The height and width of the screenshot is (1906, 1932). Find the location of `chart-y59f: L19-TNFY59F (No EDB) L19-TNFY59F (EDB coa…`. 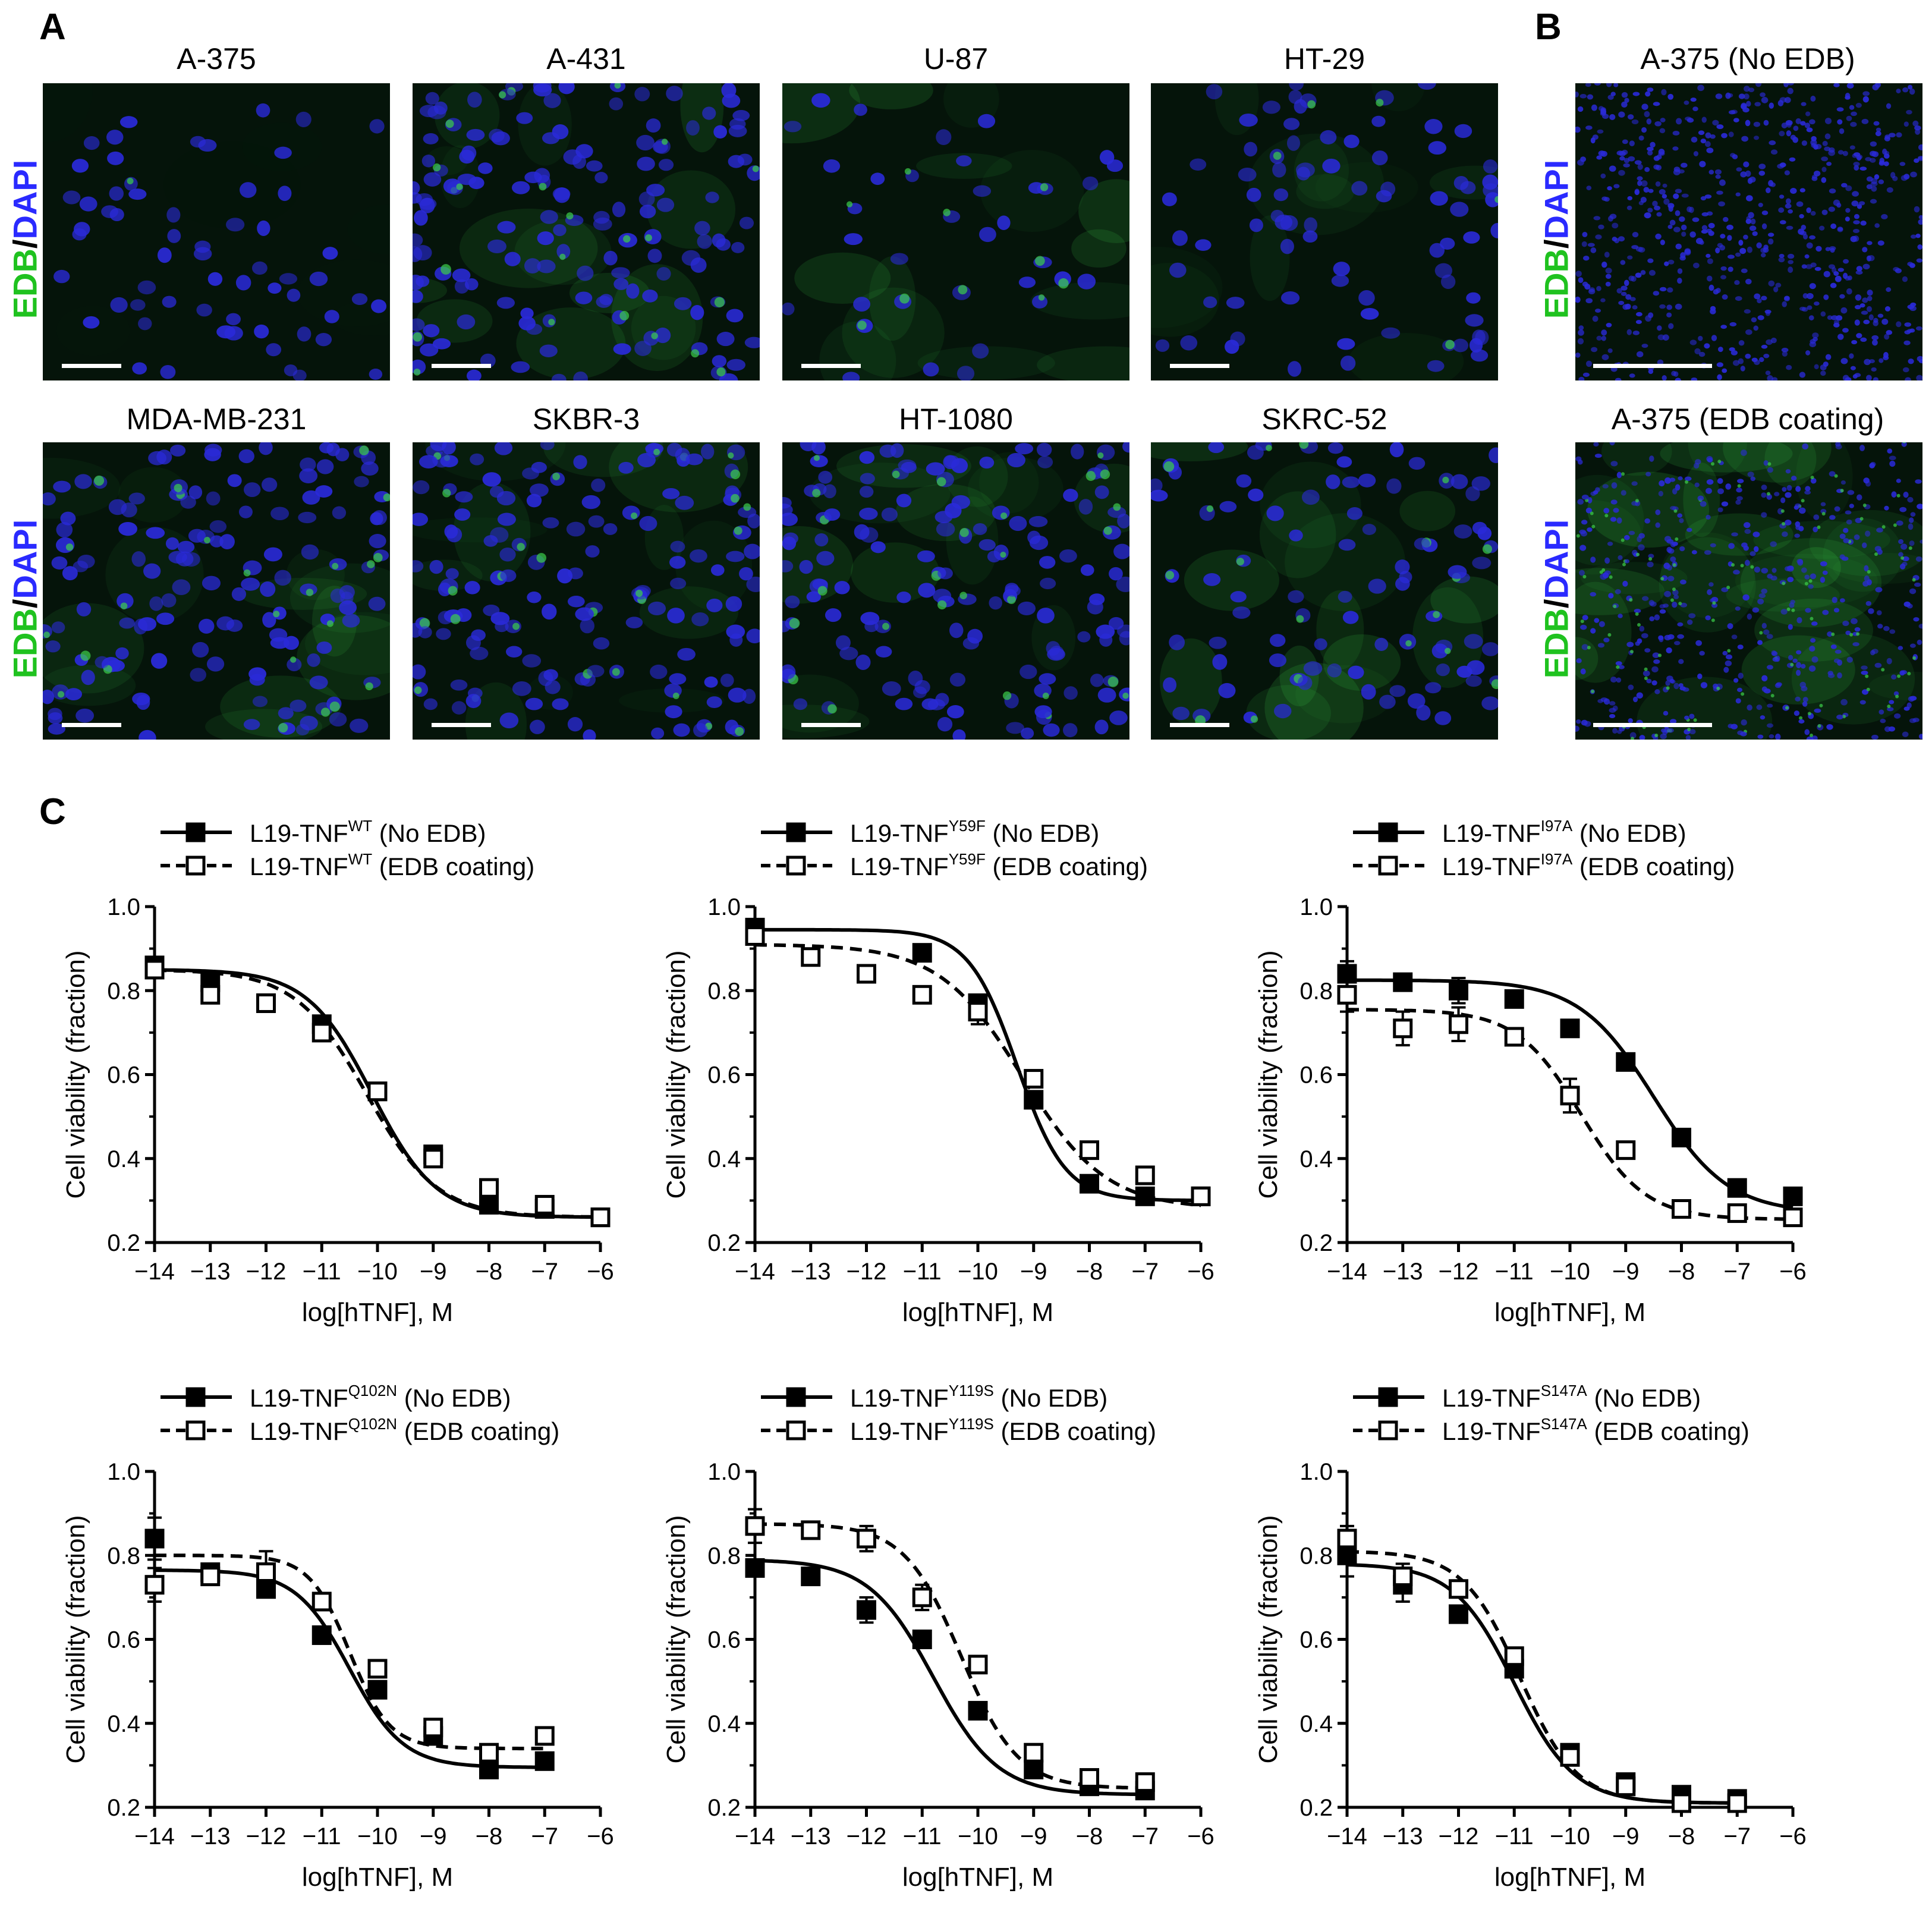

chart-y59f: L19-TNFY59F (No EDB) L19-TNFY59F (EDB coa… is located at coordinates (940, 1076).